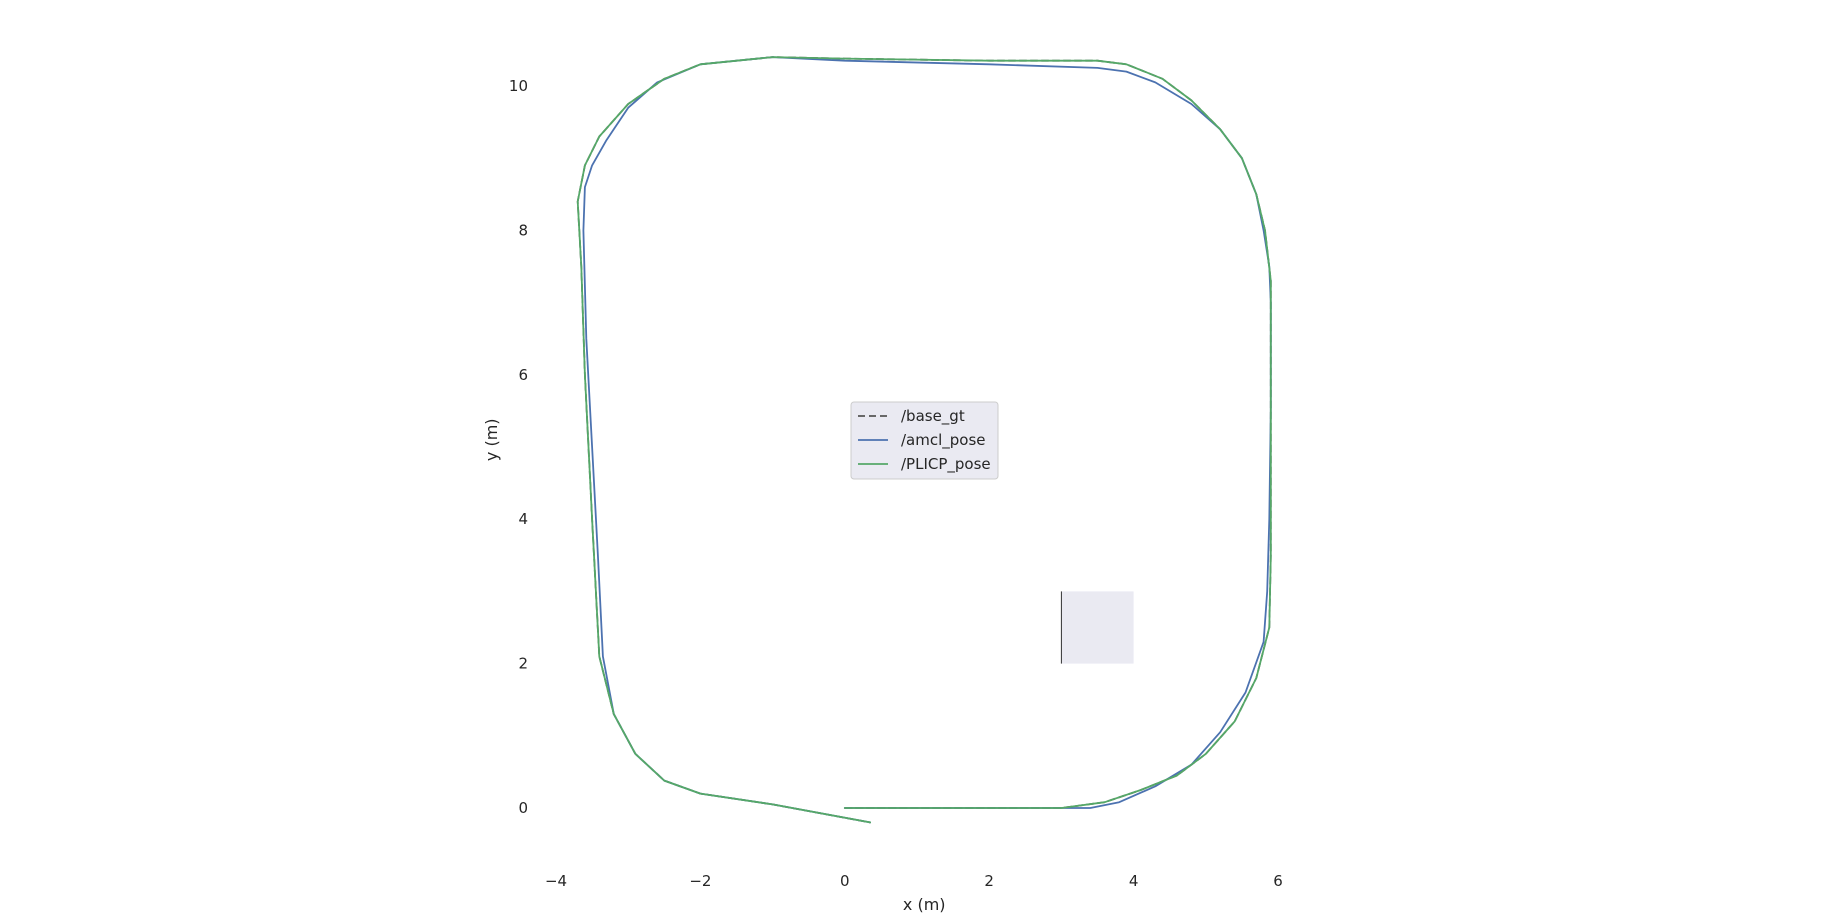 Image resolution: width=1826 pixels, height=921 pixels. What do you see at coordinates (518, 447) in the screenshot?
I see `y-axis-ticks: 0 2 4 6 8 10` at bounding box center [518, 447].